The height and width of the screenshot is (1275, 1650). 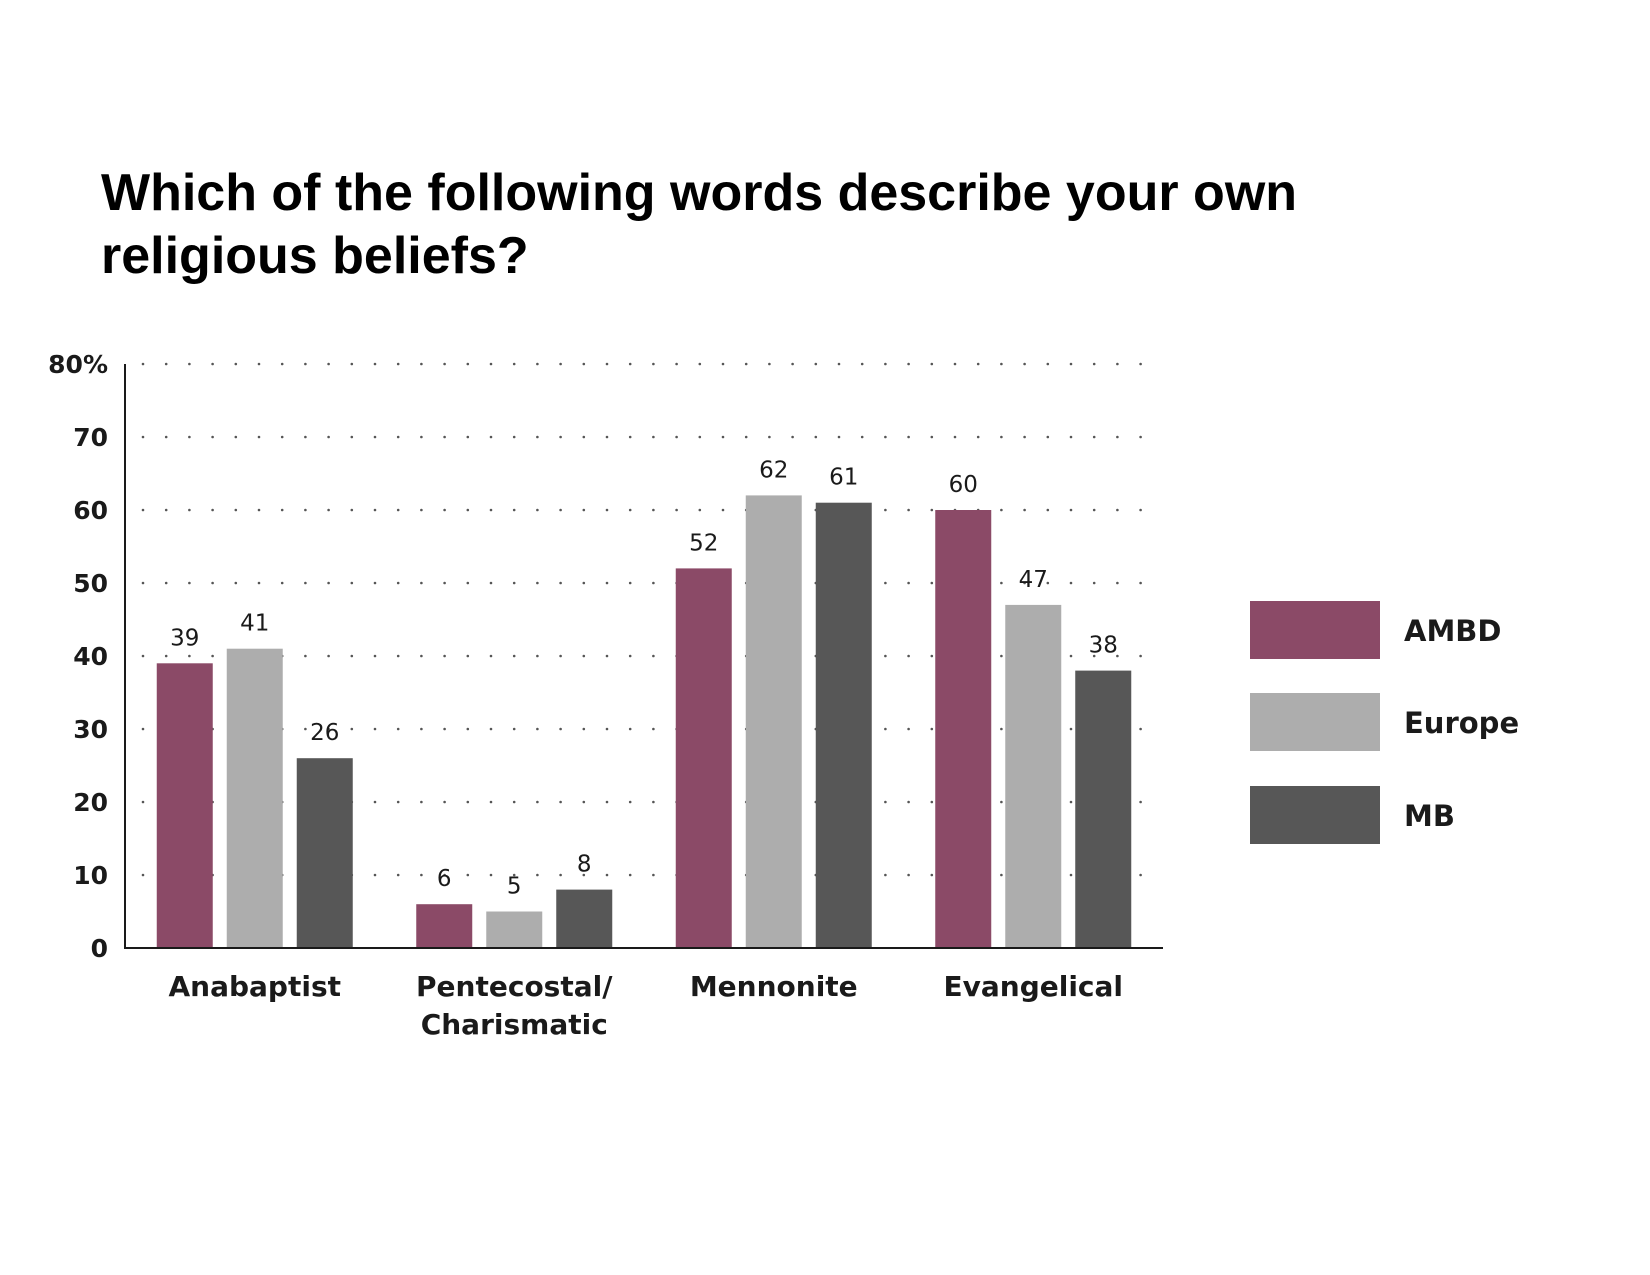 I want to click on data-label: 38, so click(x=1103, y=646).